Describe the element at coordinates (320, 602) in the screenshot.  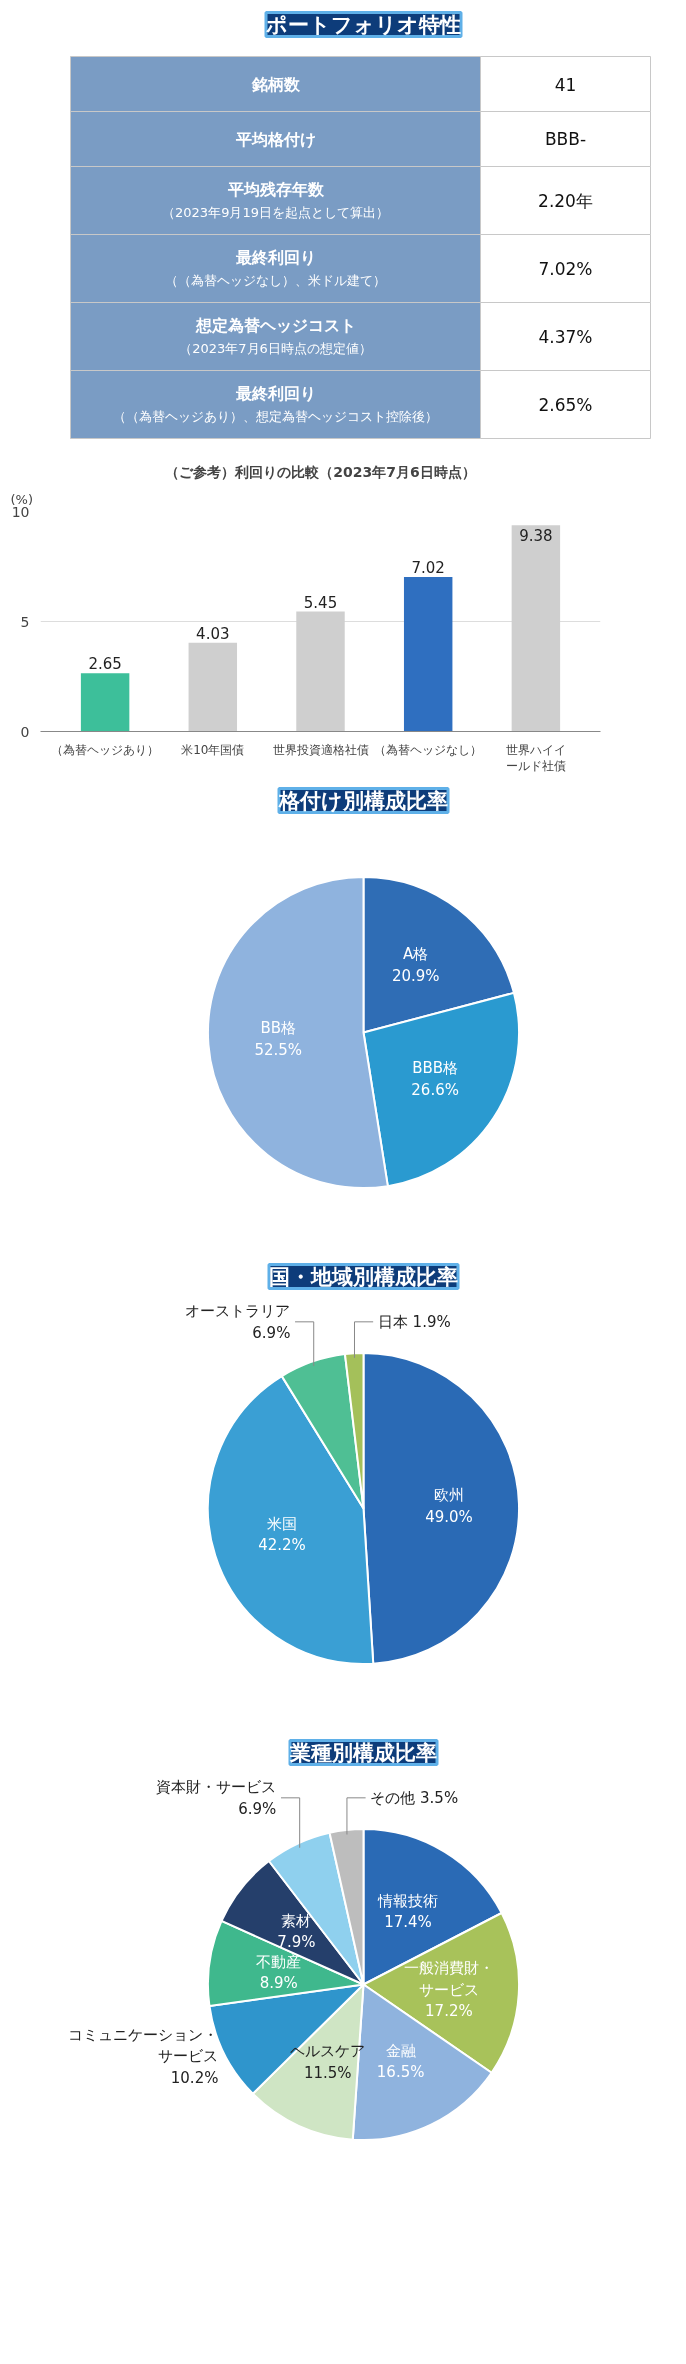
I see `data-label: 5.45` at that location.